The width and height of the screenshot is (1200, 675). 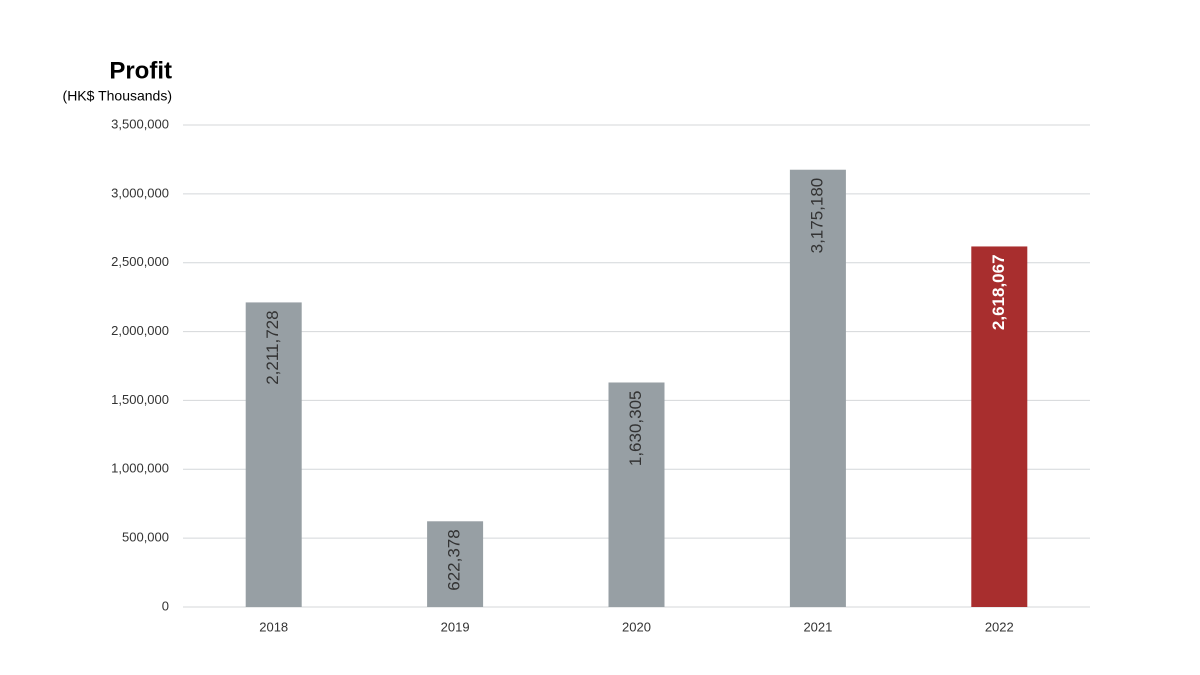 What do you see at coordinates (140, 330) in the screenshot?
I see `y-tick-label: 2,000,000` at bounding box center [140, 330].